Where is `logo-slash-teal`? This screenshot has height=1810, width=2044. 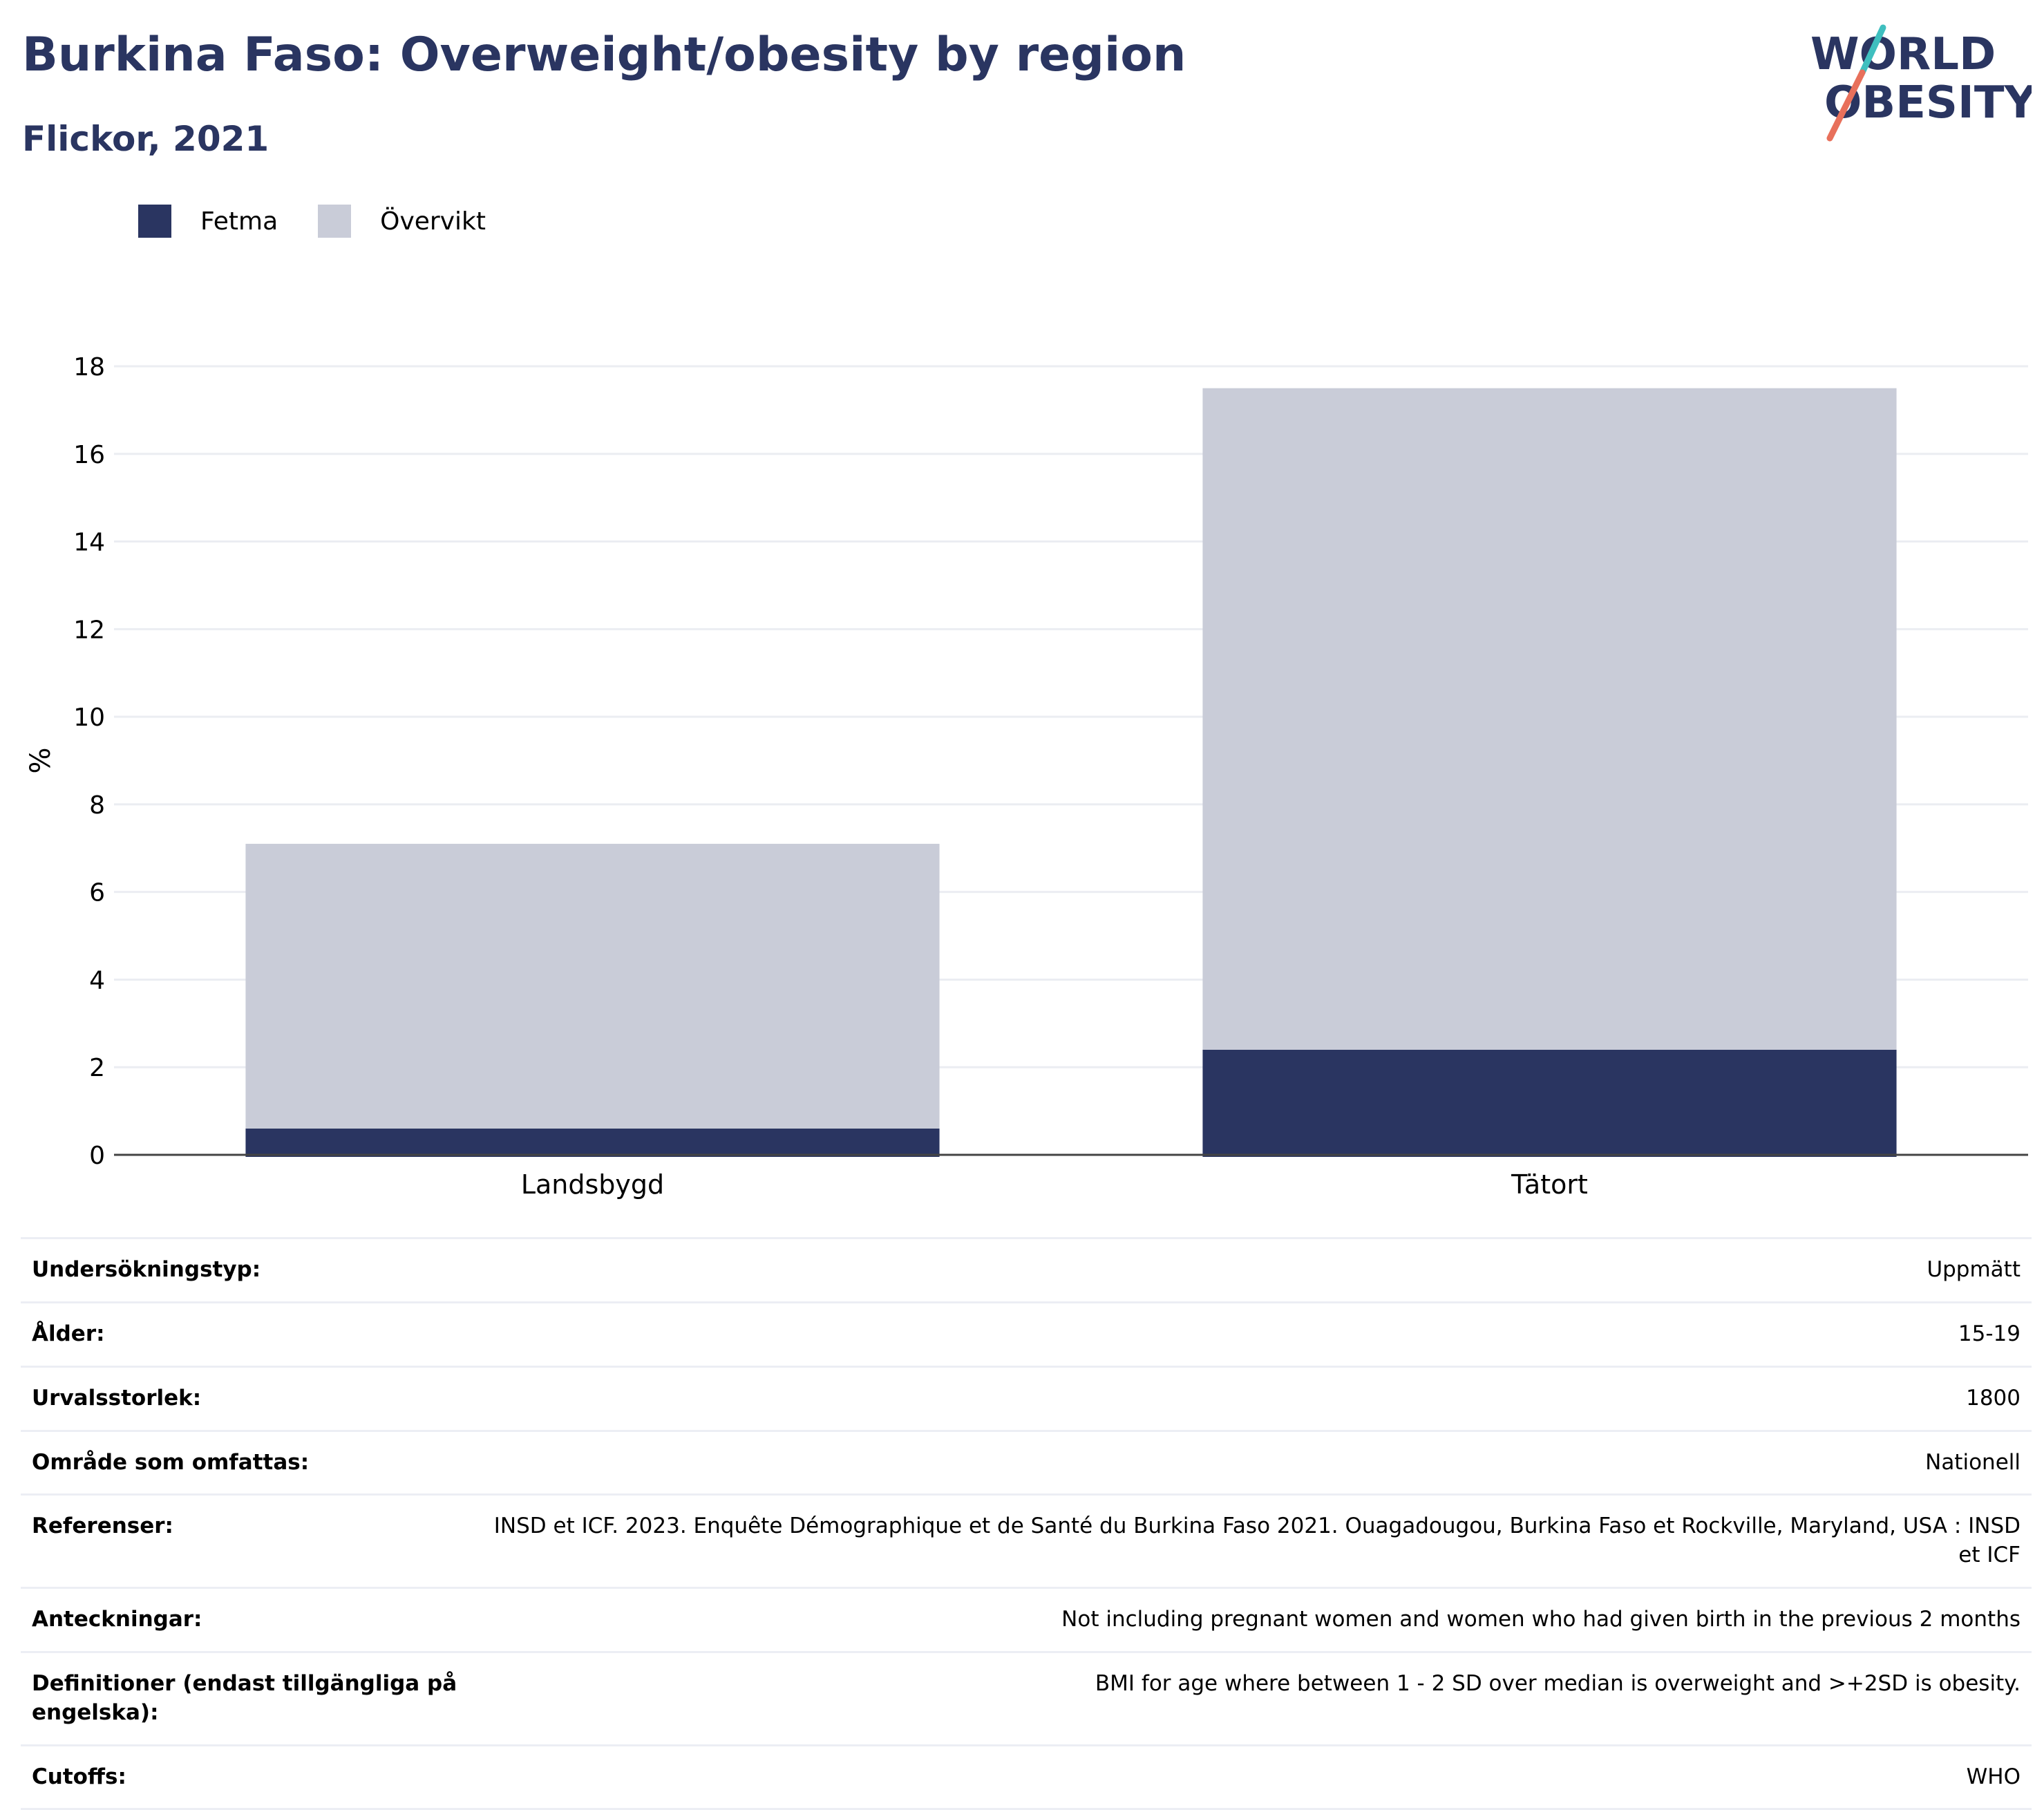
logo-slash-teal is located at coordinates (1872, 50).